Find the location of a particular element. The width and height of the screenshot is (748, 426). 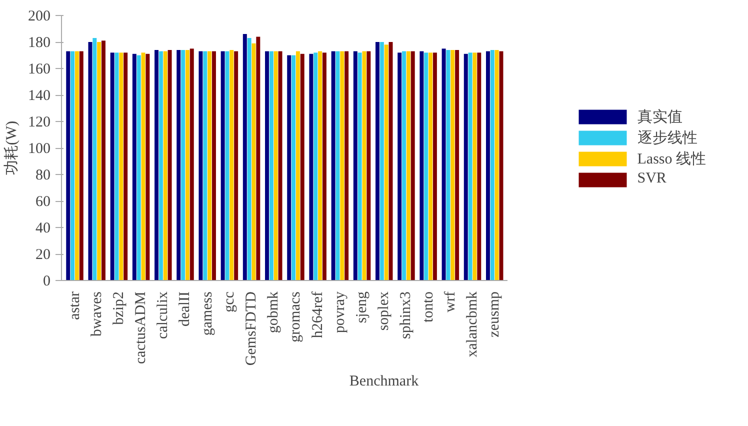

x-axis-title: Benchmark is located at coordinates (384, 382).